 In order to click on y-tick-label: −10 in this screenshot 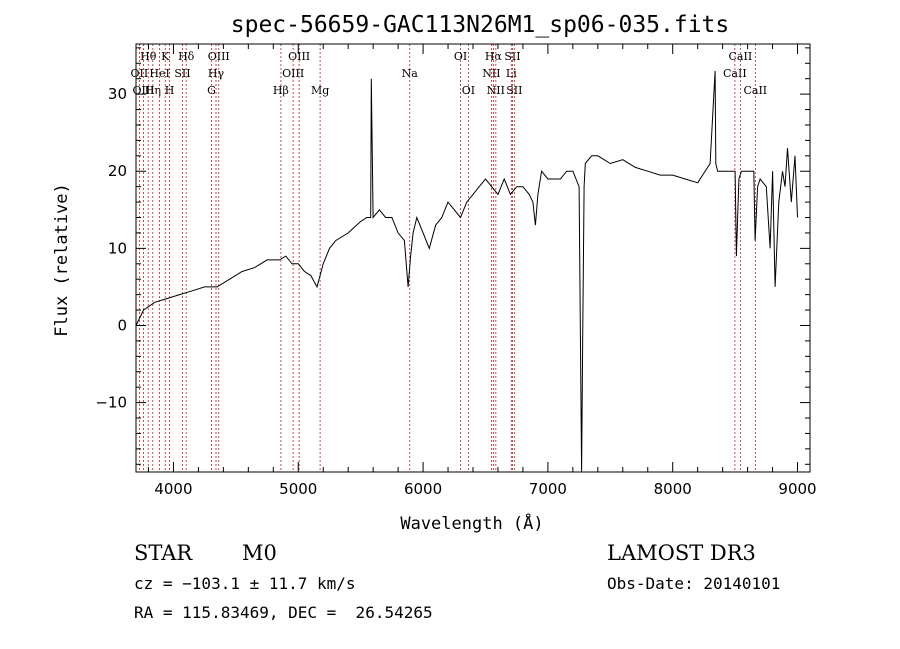, I will do `click(111, 403)`.